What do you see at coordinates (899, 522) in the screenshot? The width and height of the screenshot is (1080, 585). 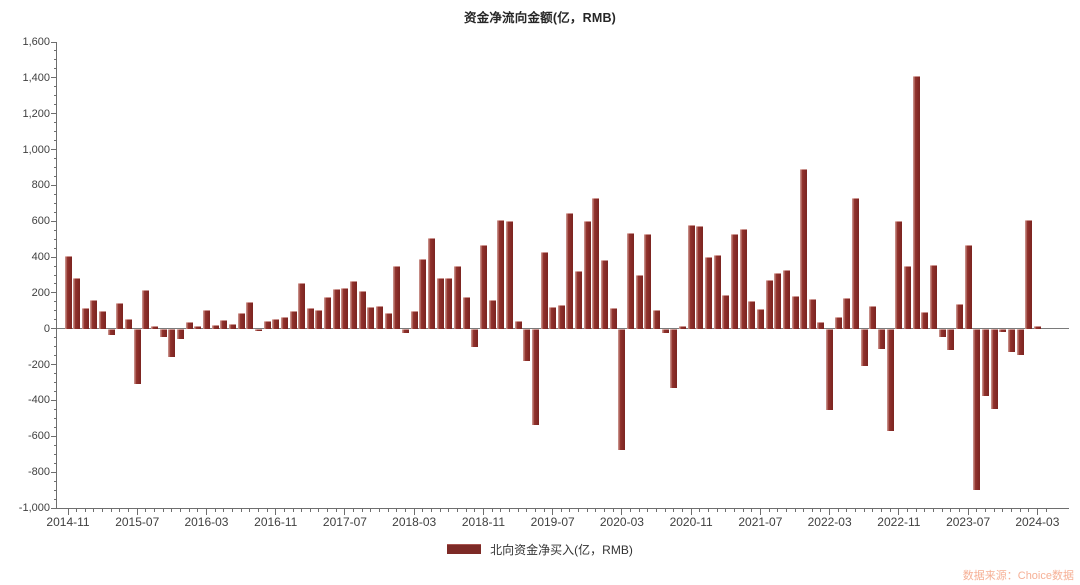 I see `x-axis-label: 2022-11` at bounding box center [899, 522].